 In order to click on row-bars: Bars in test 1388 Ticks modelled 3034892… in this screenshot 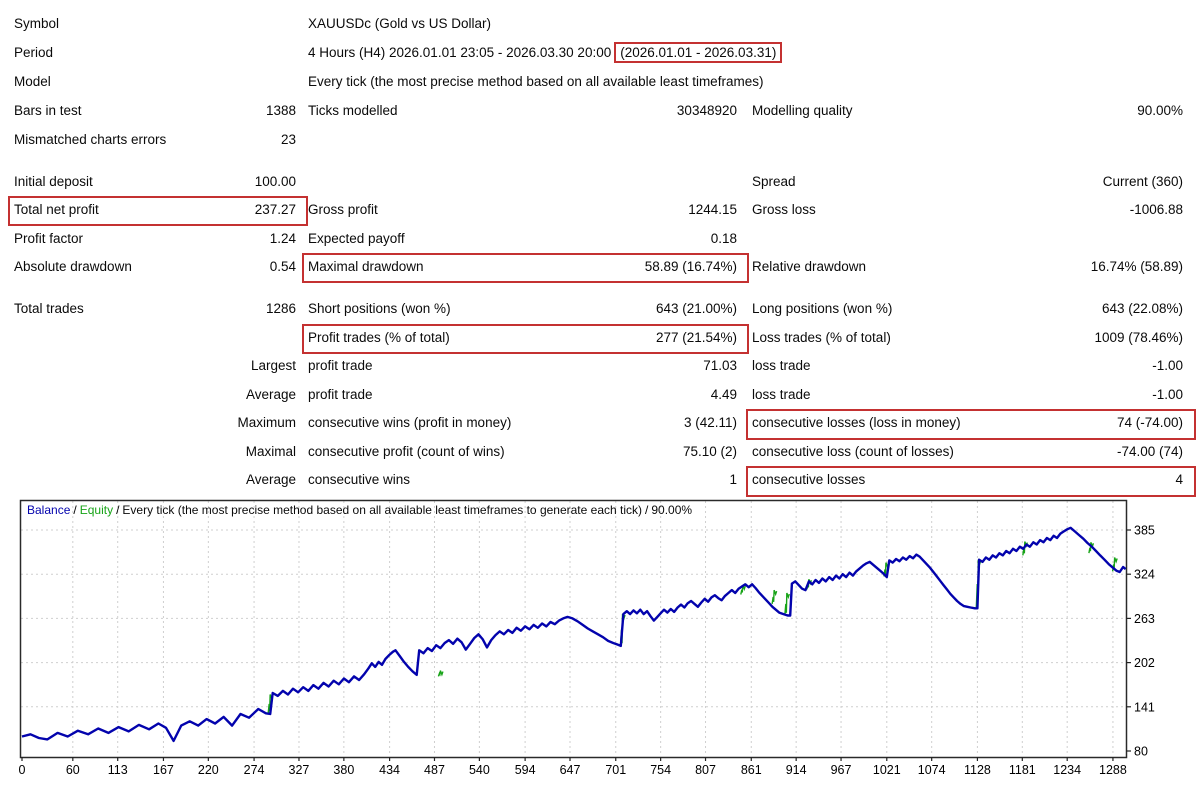, I will do `click(600, 111)`.